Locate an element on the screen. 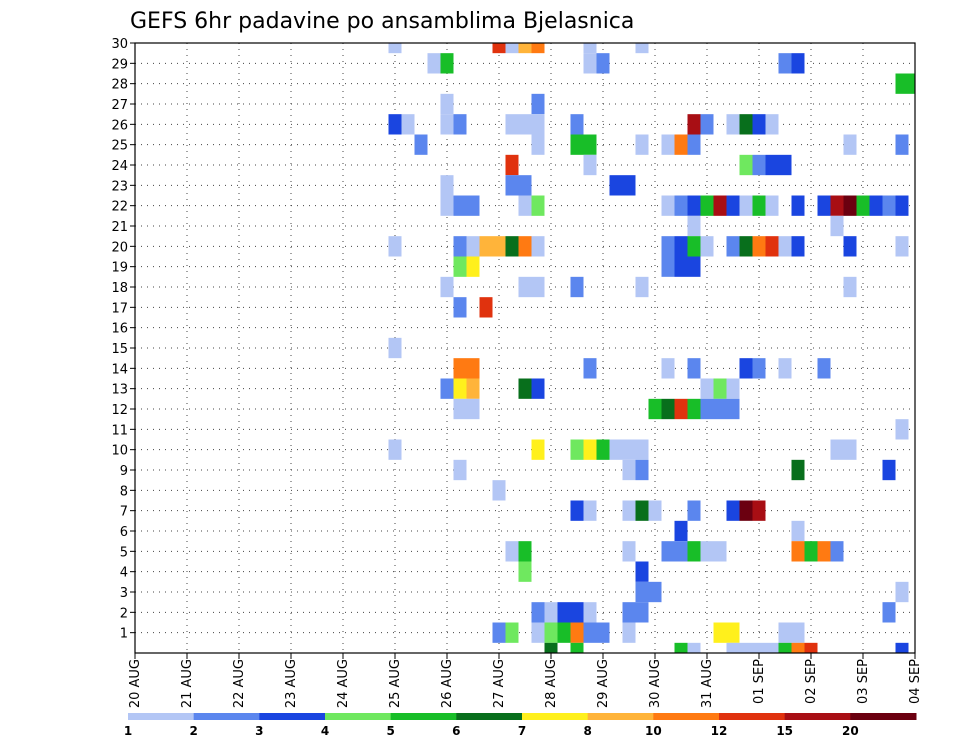 This screenshot has height=742, width=960. y-tick-label: 26 is located at coordinates (119, 125).